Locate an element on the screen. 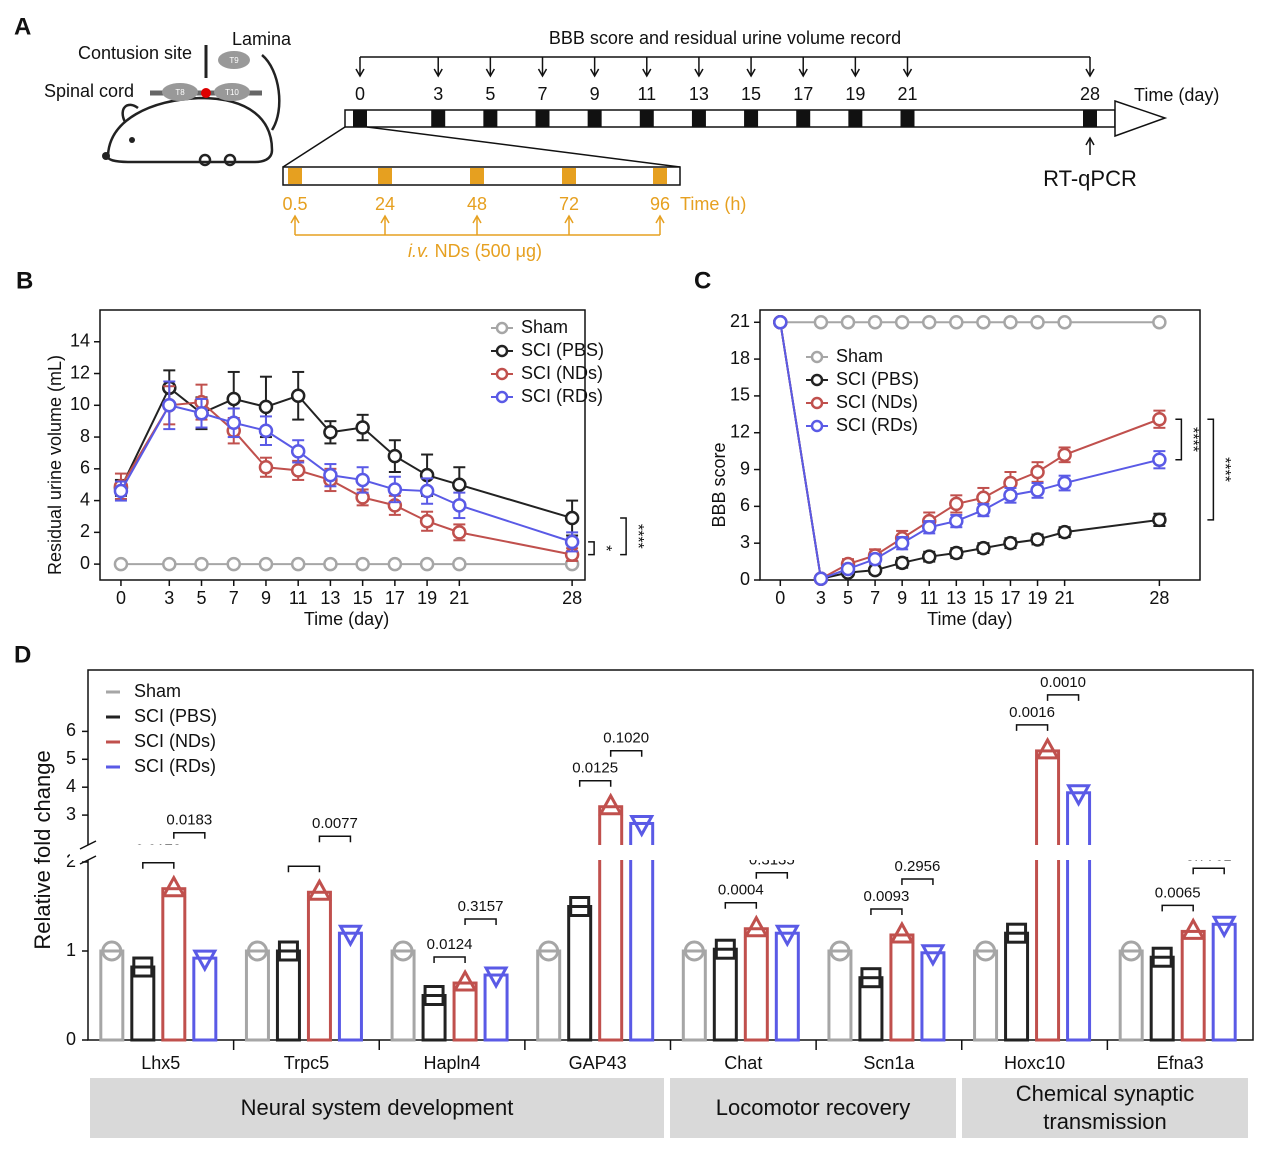 This screenshot has height=1169, width=1269. p-value: 0.0093 is located at coordinates (886, 896).